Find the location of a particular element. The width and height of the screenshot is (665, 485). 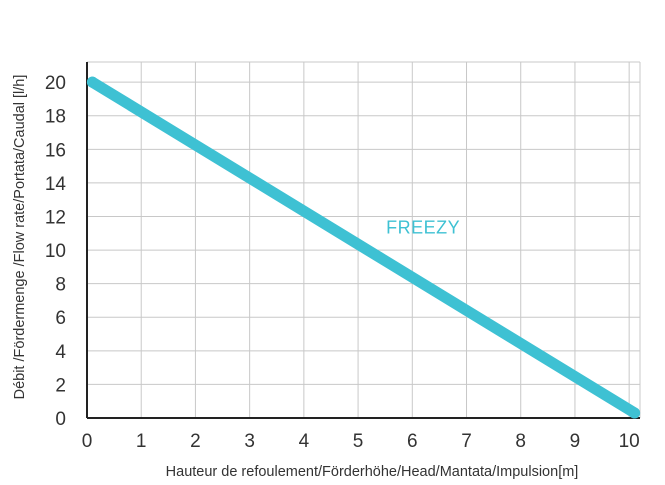

x-tick-label: 7 is located at coordinates (466, 441).